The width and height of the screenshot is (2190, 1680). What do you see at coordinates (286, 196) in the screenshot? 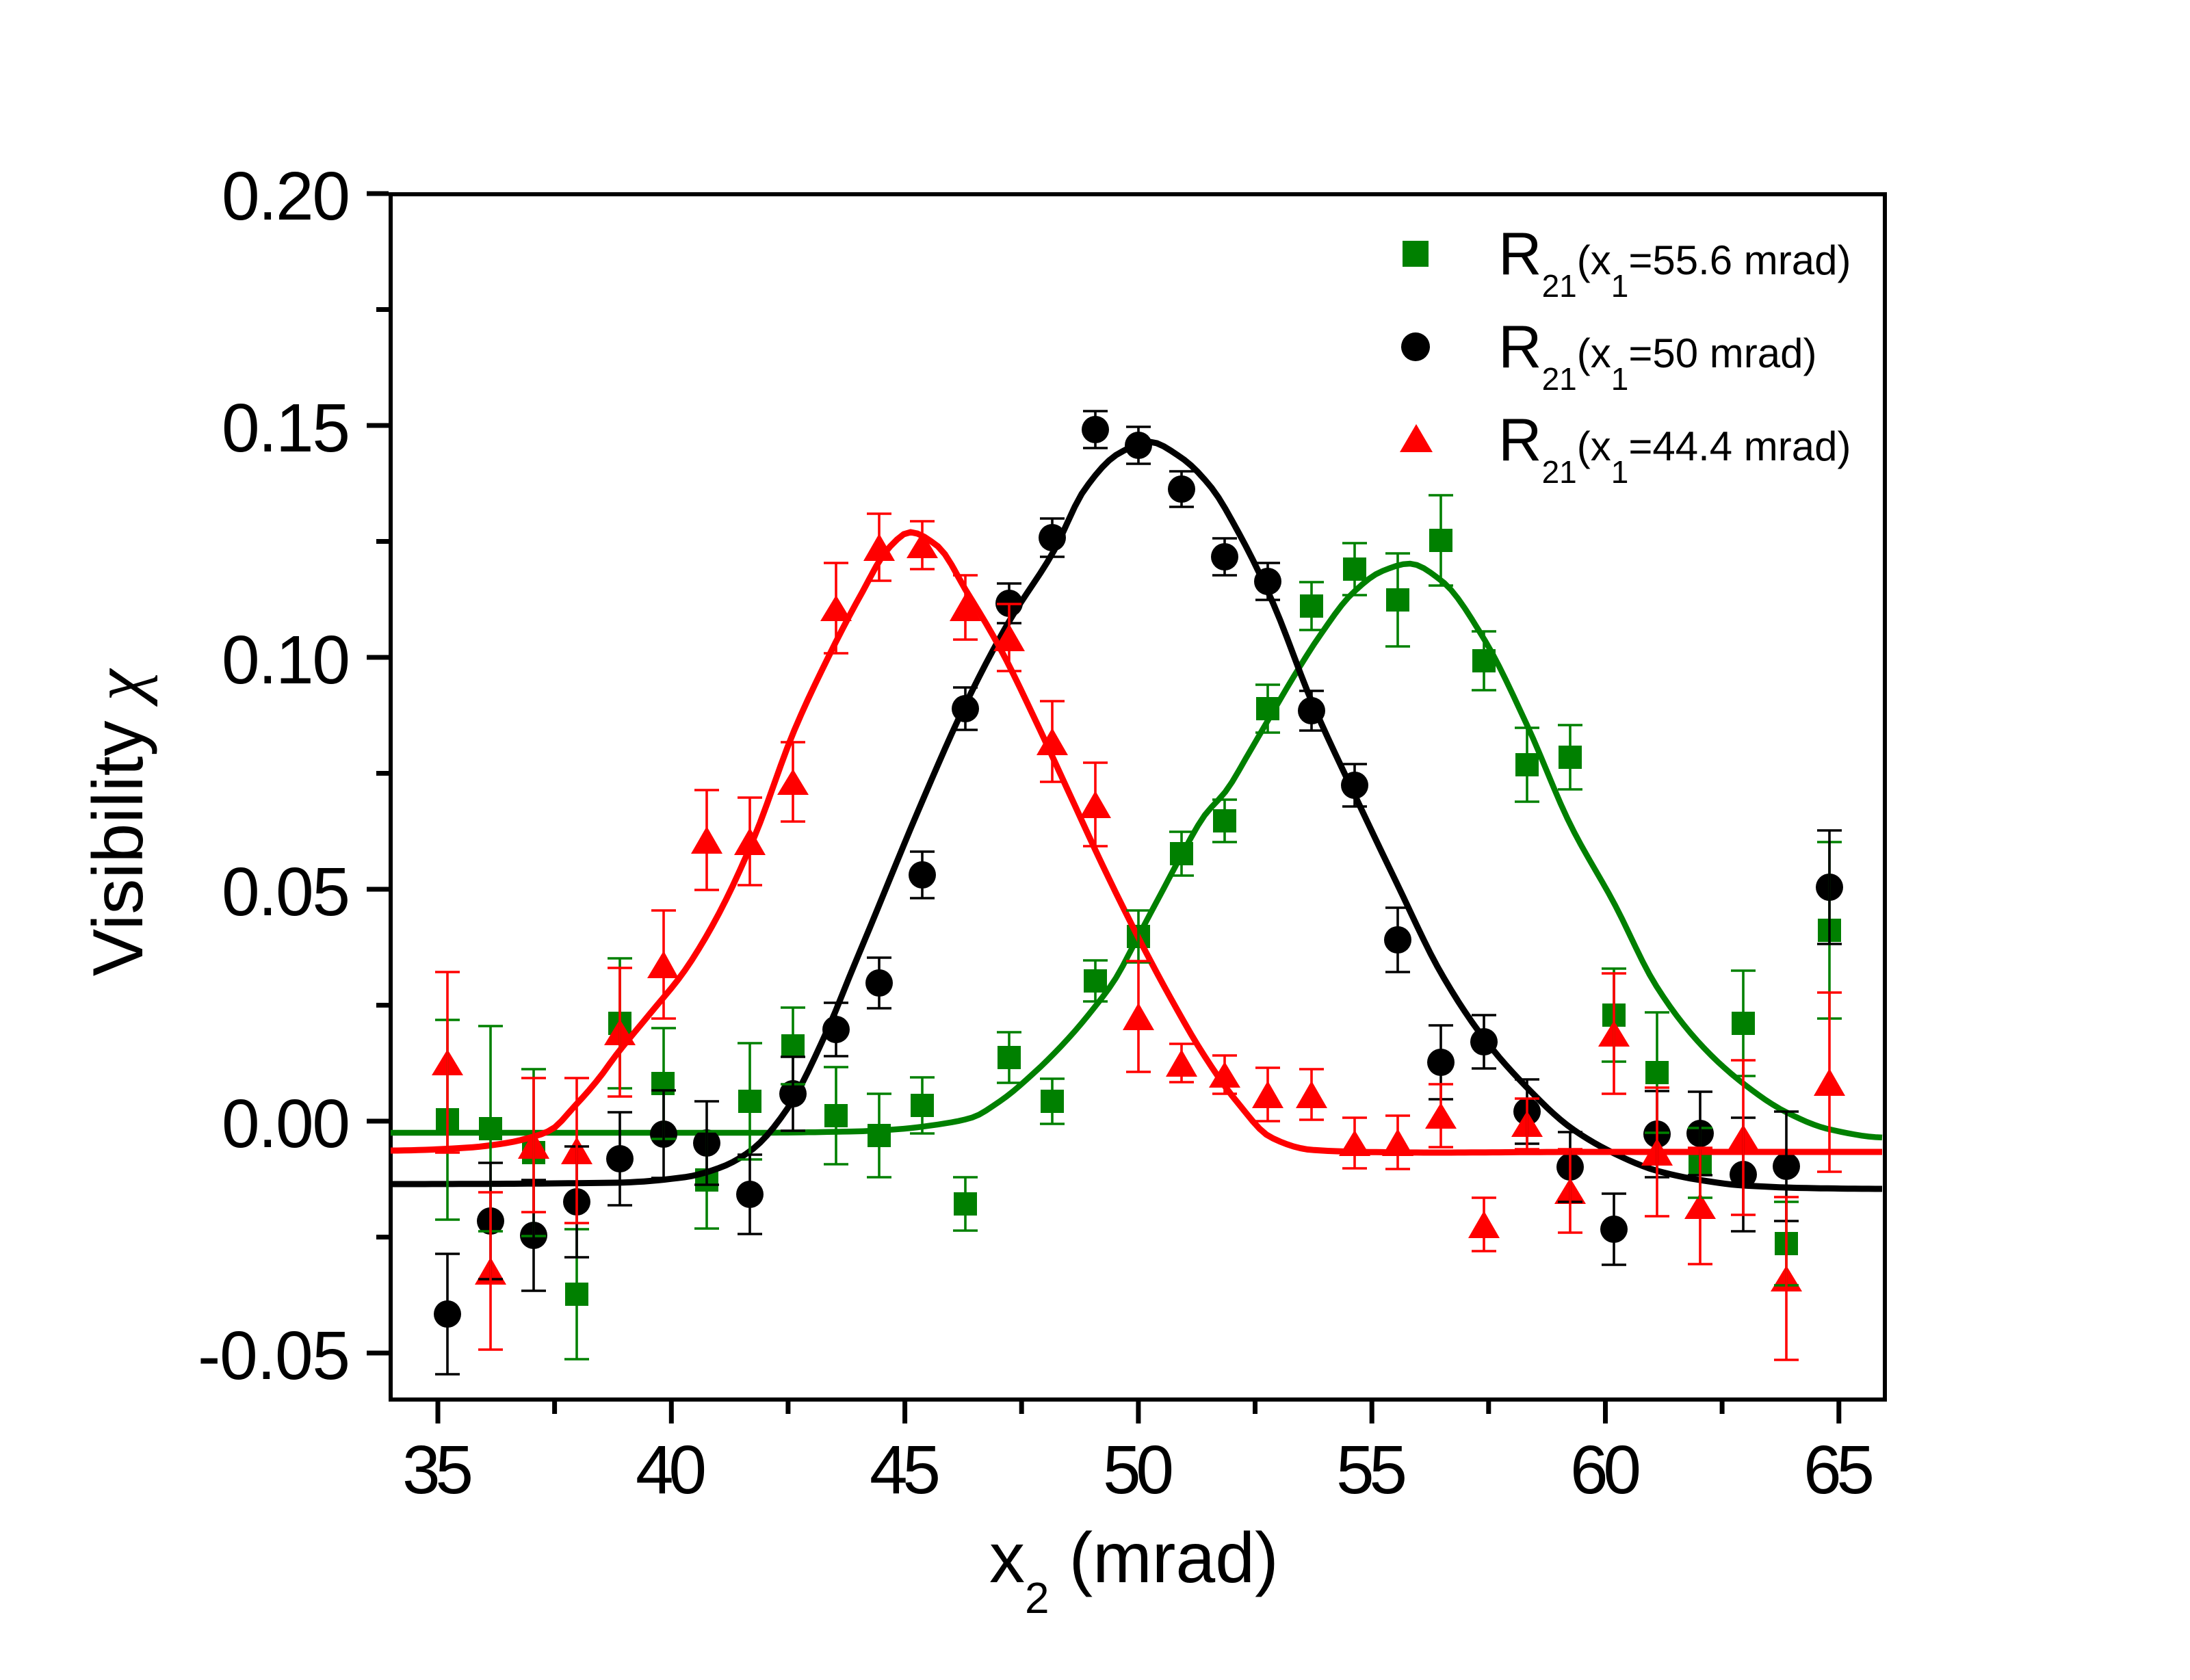
I see `svg-text: 0.20` at bounding box center [286, 196].